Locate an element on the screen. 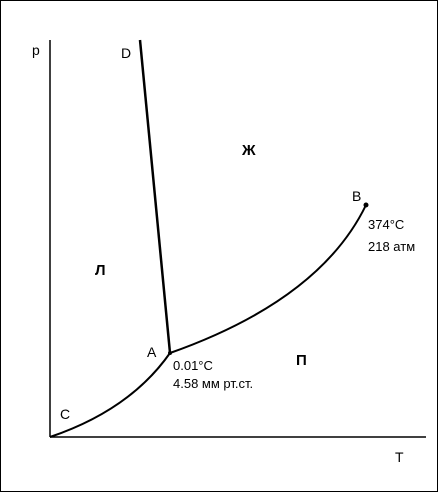  point-label: C is located at coordinates (65, 414).